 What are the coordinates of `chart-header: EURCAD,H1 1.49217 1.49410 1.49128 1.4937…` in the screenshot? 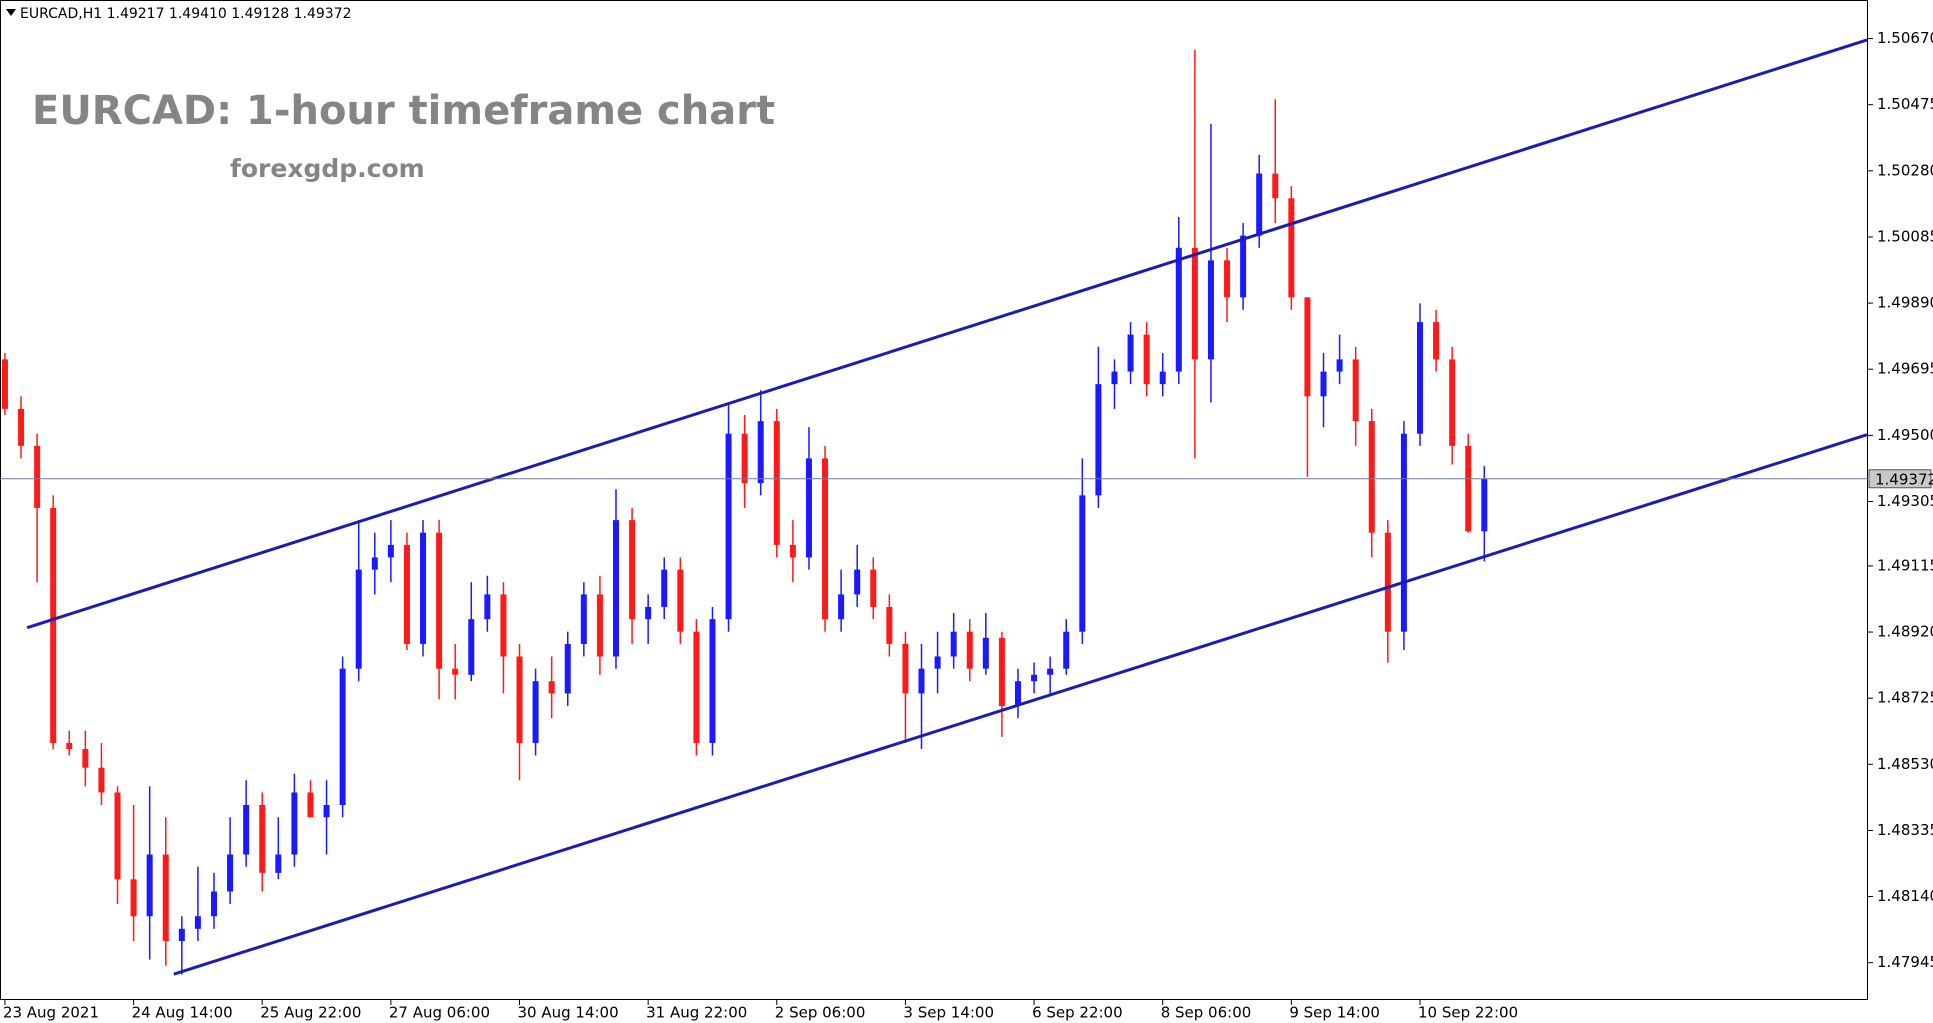 It's located at (186, 14).